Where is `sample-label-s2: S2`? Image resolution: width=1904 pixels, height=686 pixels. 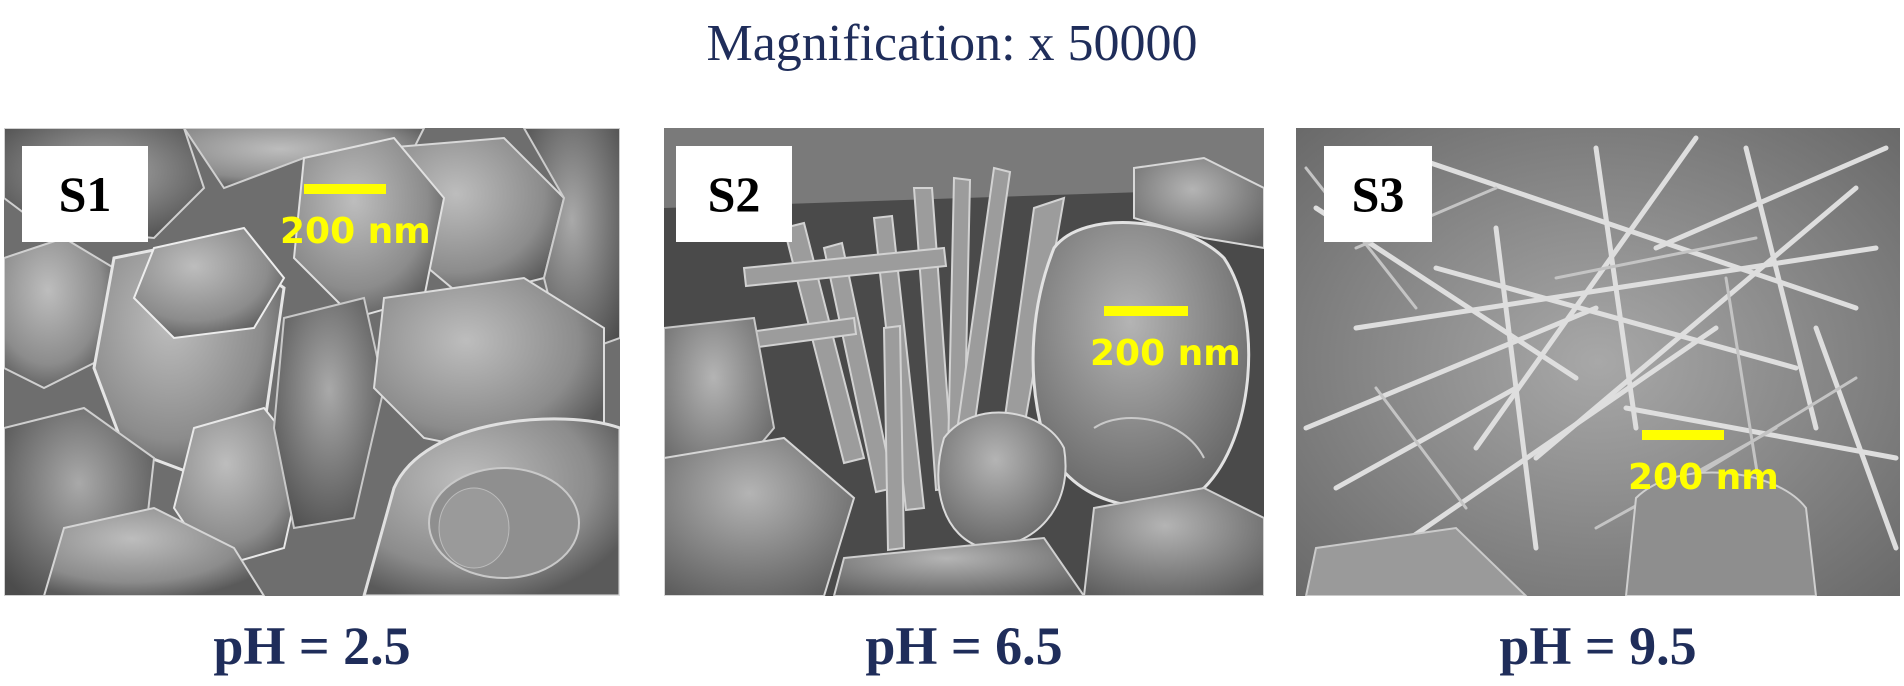
sample-label-s2: S2 is located at coordinates (734, 194).